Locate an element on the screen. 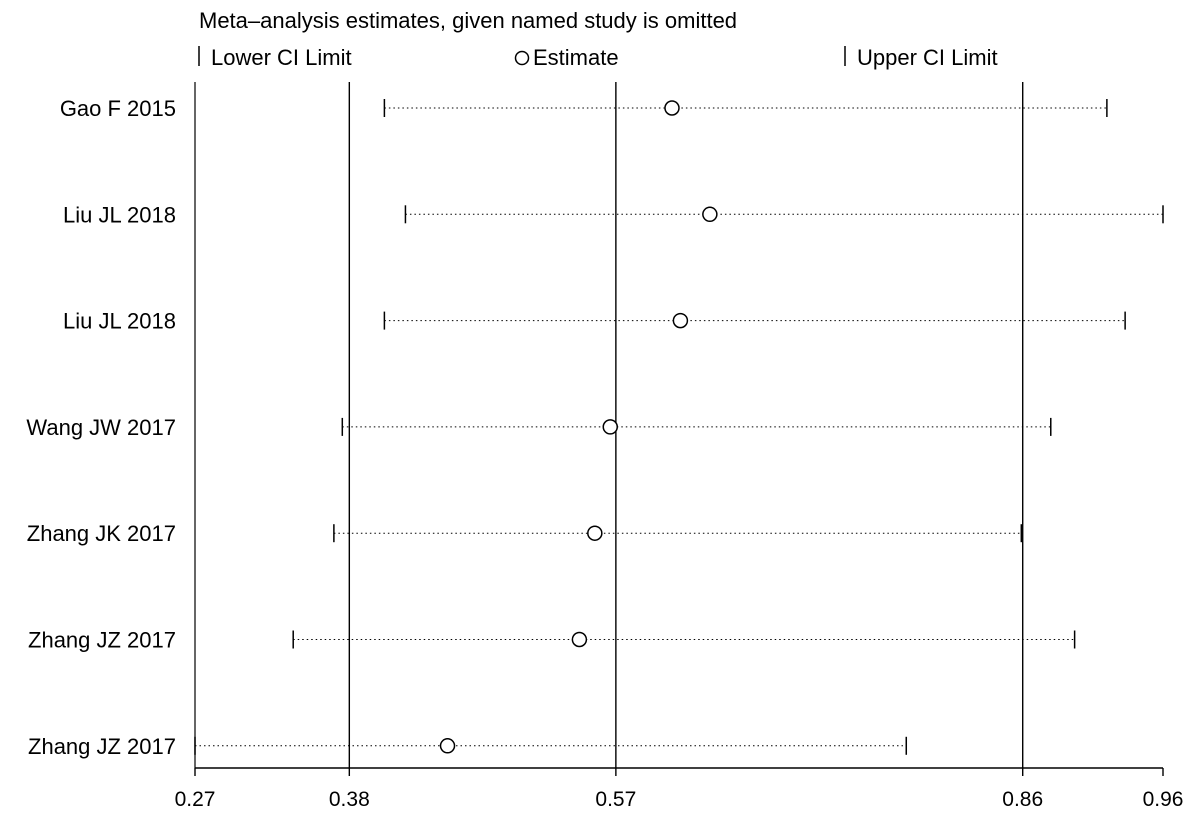  x-tick-label-3: 0.86 is located at coordinates (1022, 799).